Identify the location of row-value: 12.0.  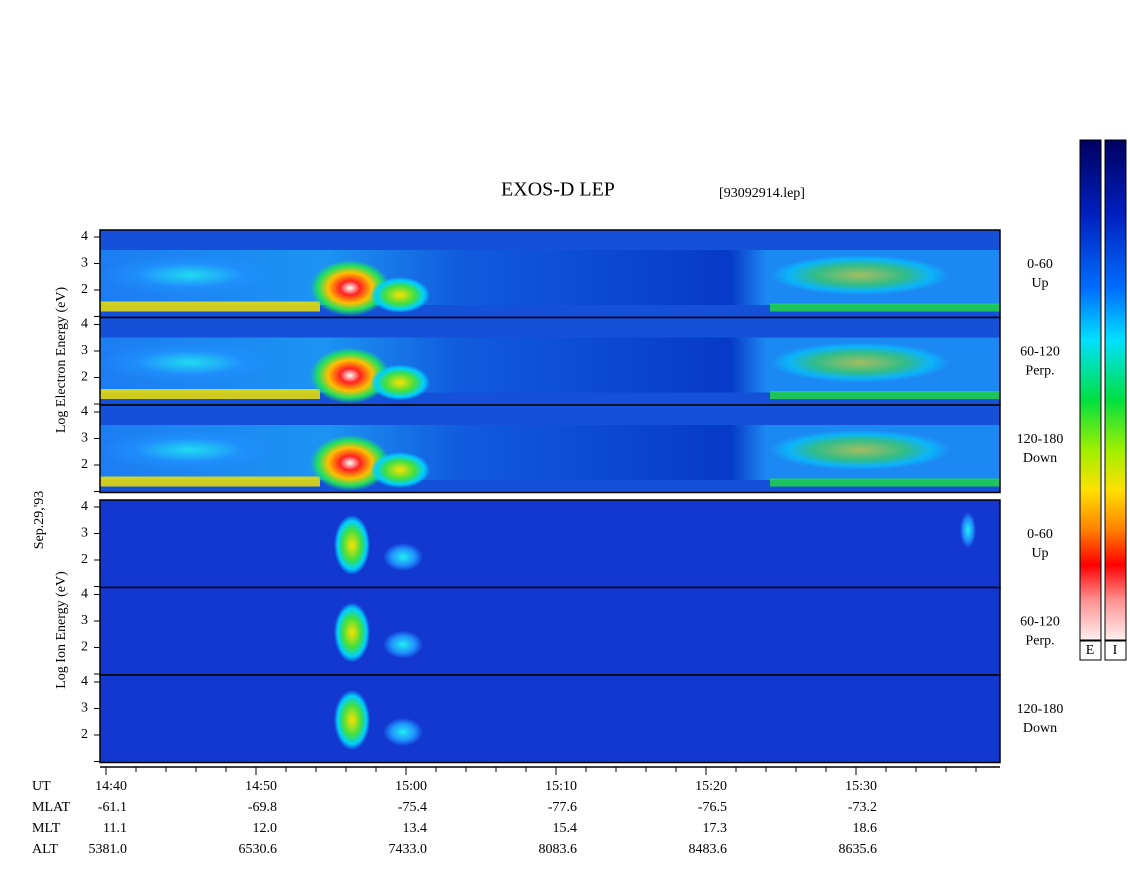
(265, 828).